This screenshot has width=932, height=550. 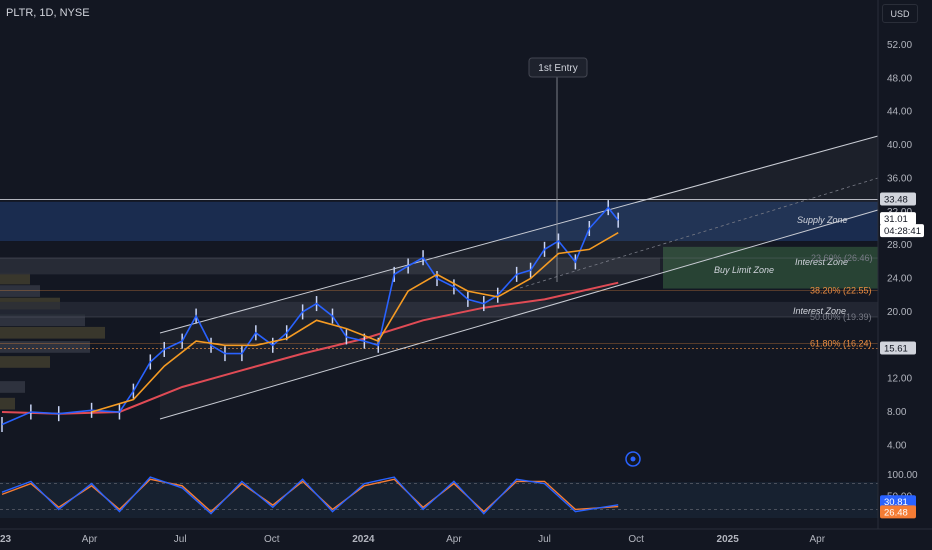 I want to click on supply-zone-label: Supply Zone, so click(x=822, y=220).